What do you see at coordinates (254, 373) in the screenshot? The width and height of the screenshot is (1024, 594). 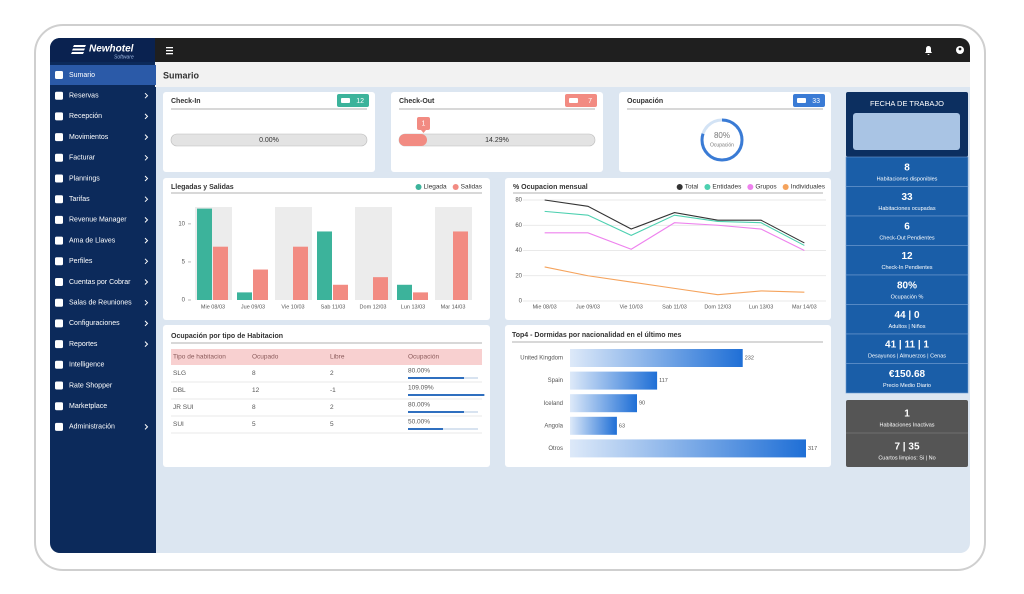 I see `table-cell: 8` at bounding box center [254, 373].